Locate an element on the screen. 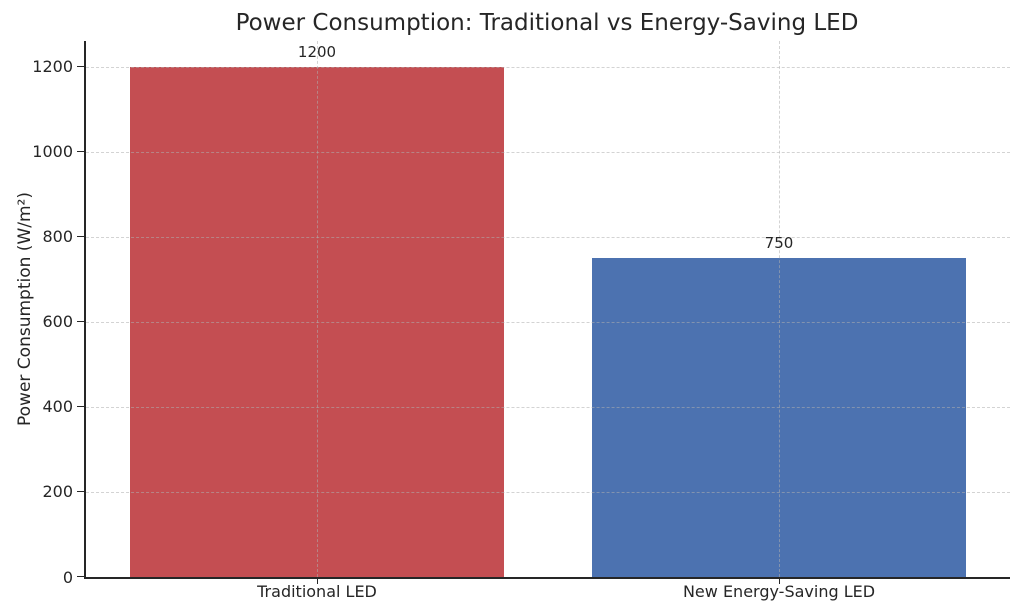  bar-value-label-traditional-led: 1200 is located at coordinates (317, 51).